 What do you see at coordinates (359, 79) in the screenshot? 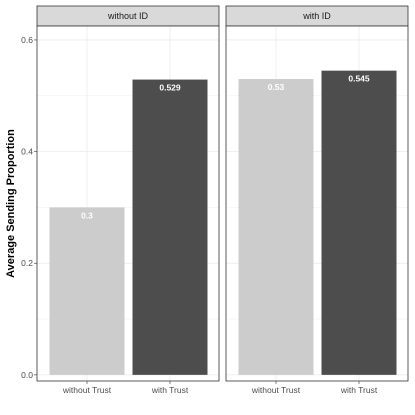
I see `bar-value-label: 0.545` at bounding box center [359, 79].